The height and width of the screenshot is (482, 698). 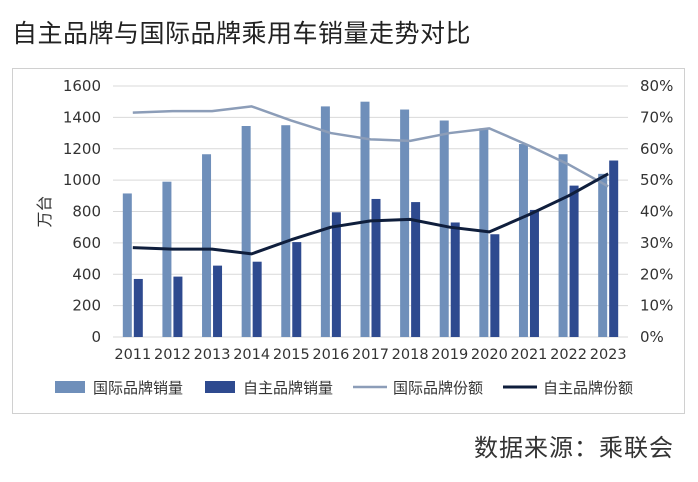 I want to click on y-tick-label: 200, so click(x=86, y=306).